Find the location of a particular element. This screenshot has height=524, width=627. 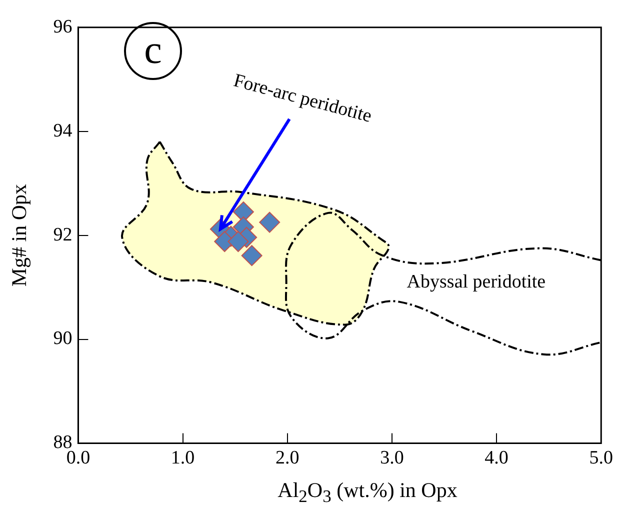

x-tick-label: 5.0 is located at coordinates (601, 458).